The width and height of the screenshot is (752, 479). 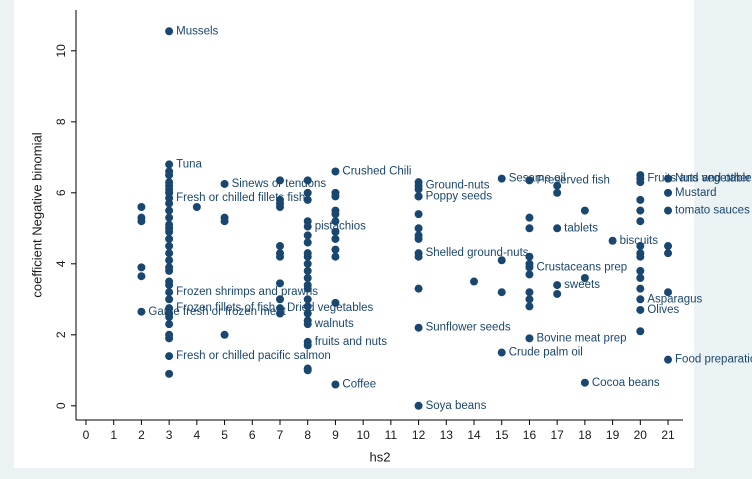 What do you see at coordinates (458, 186) in the screenshot?
I see `point-label: Ground-nuts` at bounding box center [458, 186].